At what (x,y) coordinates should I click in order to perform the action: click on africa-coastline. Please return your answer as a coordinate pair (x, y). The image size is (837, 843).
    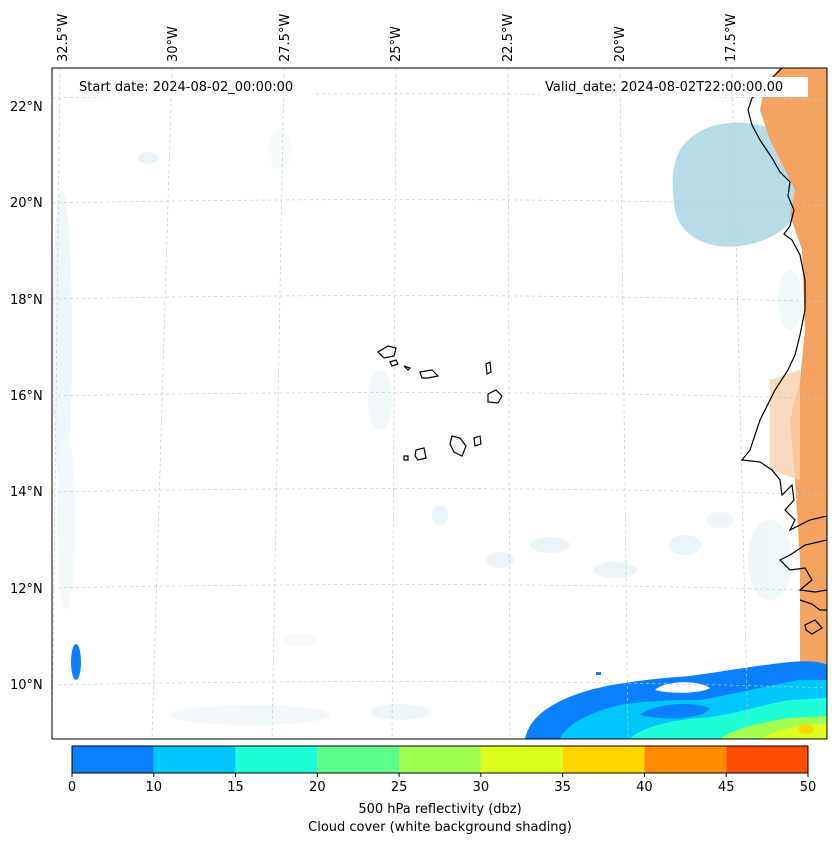
    Looking at the image, I should click on (783, 330).